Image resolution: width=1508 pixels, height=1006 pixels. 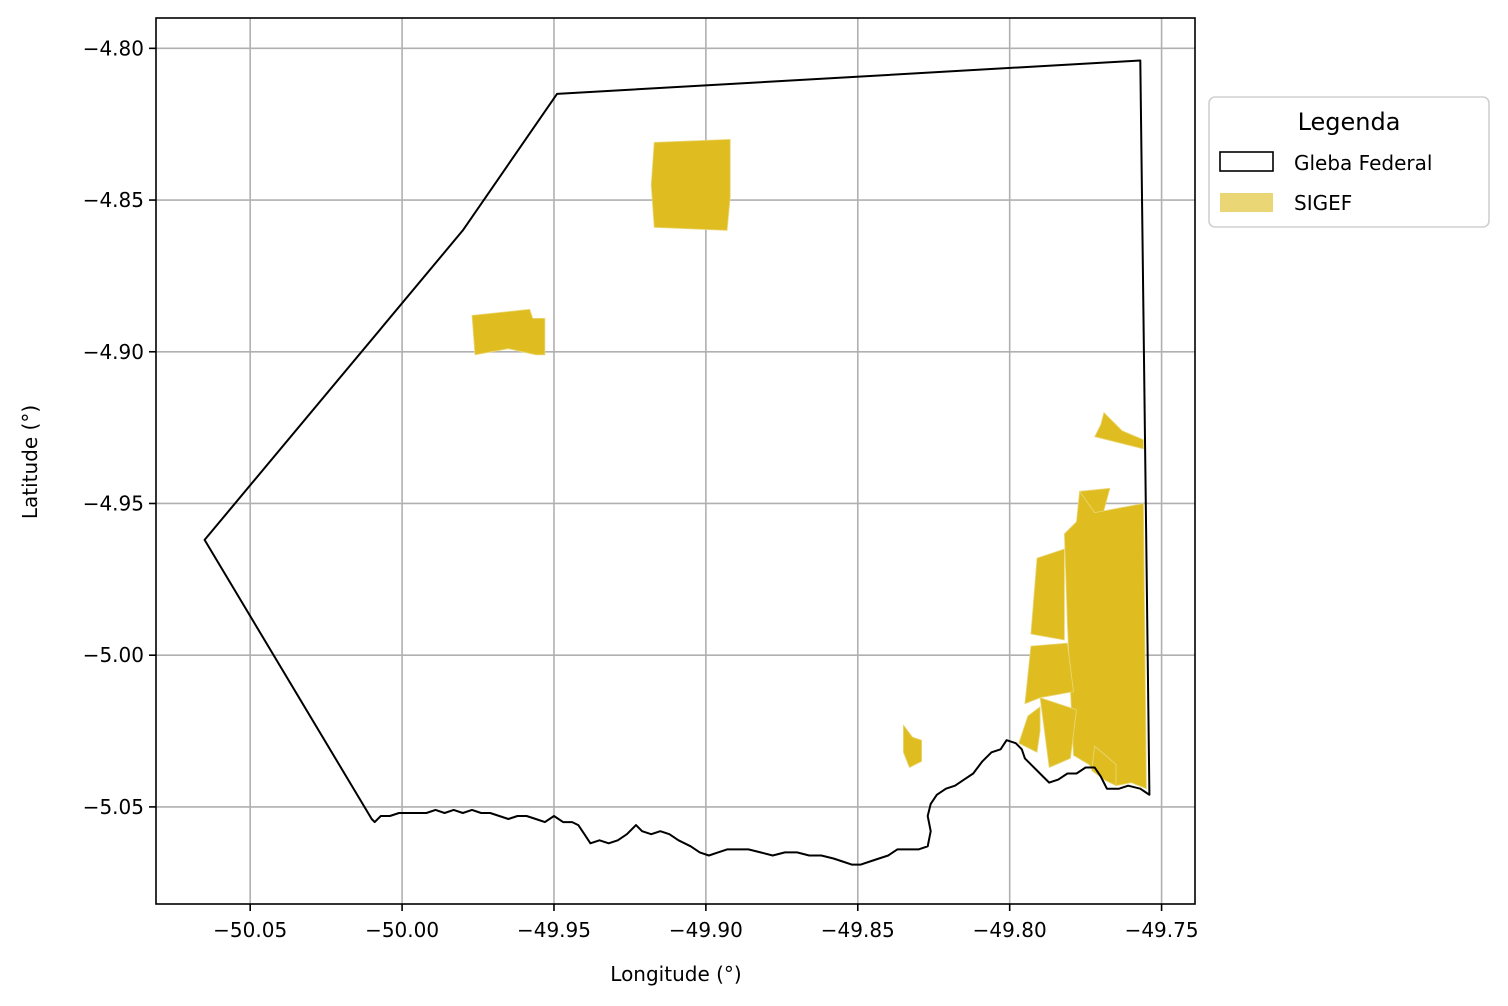 I want to click on y-tick-label: −4.95, so click(x=113, y=503).